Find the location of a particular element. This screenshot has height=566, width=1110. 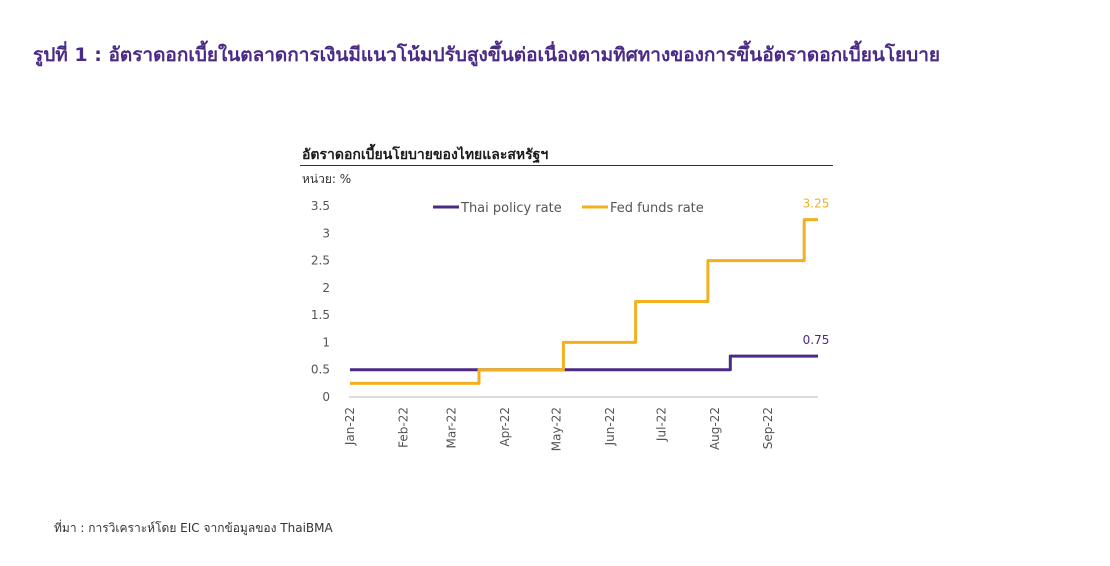

x-tick-label: Jun-22 is located at coordinates (610, 426).